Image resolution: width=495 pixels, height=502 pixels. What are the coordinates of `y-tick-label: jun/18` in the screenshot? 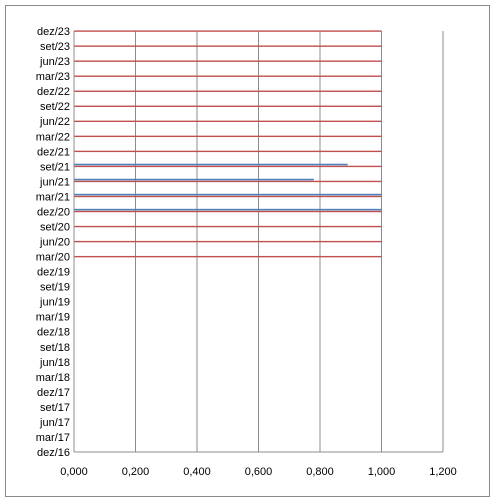 It's located at (54, 363).